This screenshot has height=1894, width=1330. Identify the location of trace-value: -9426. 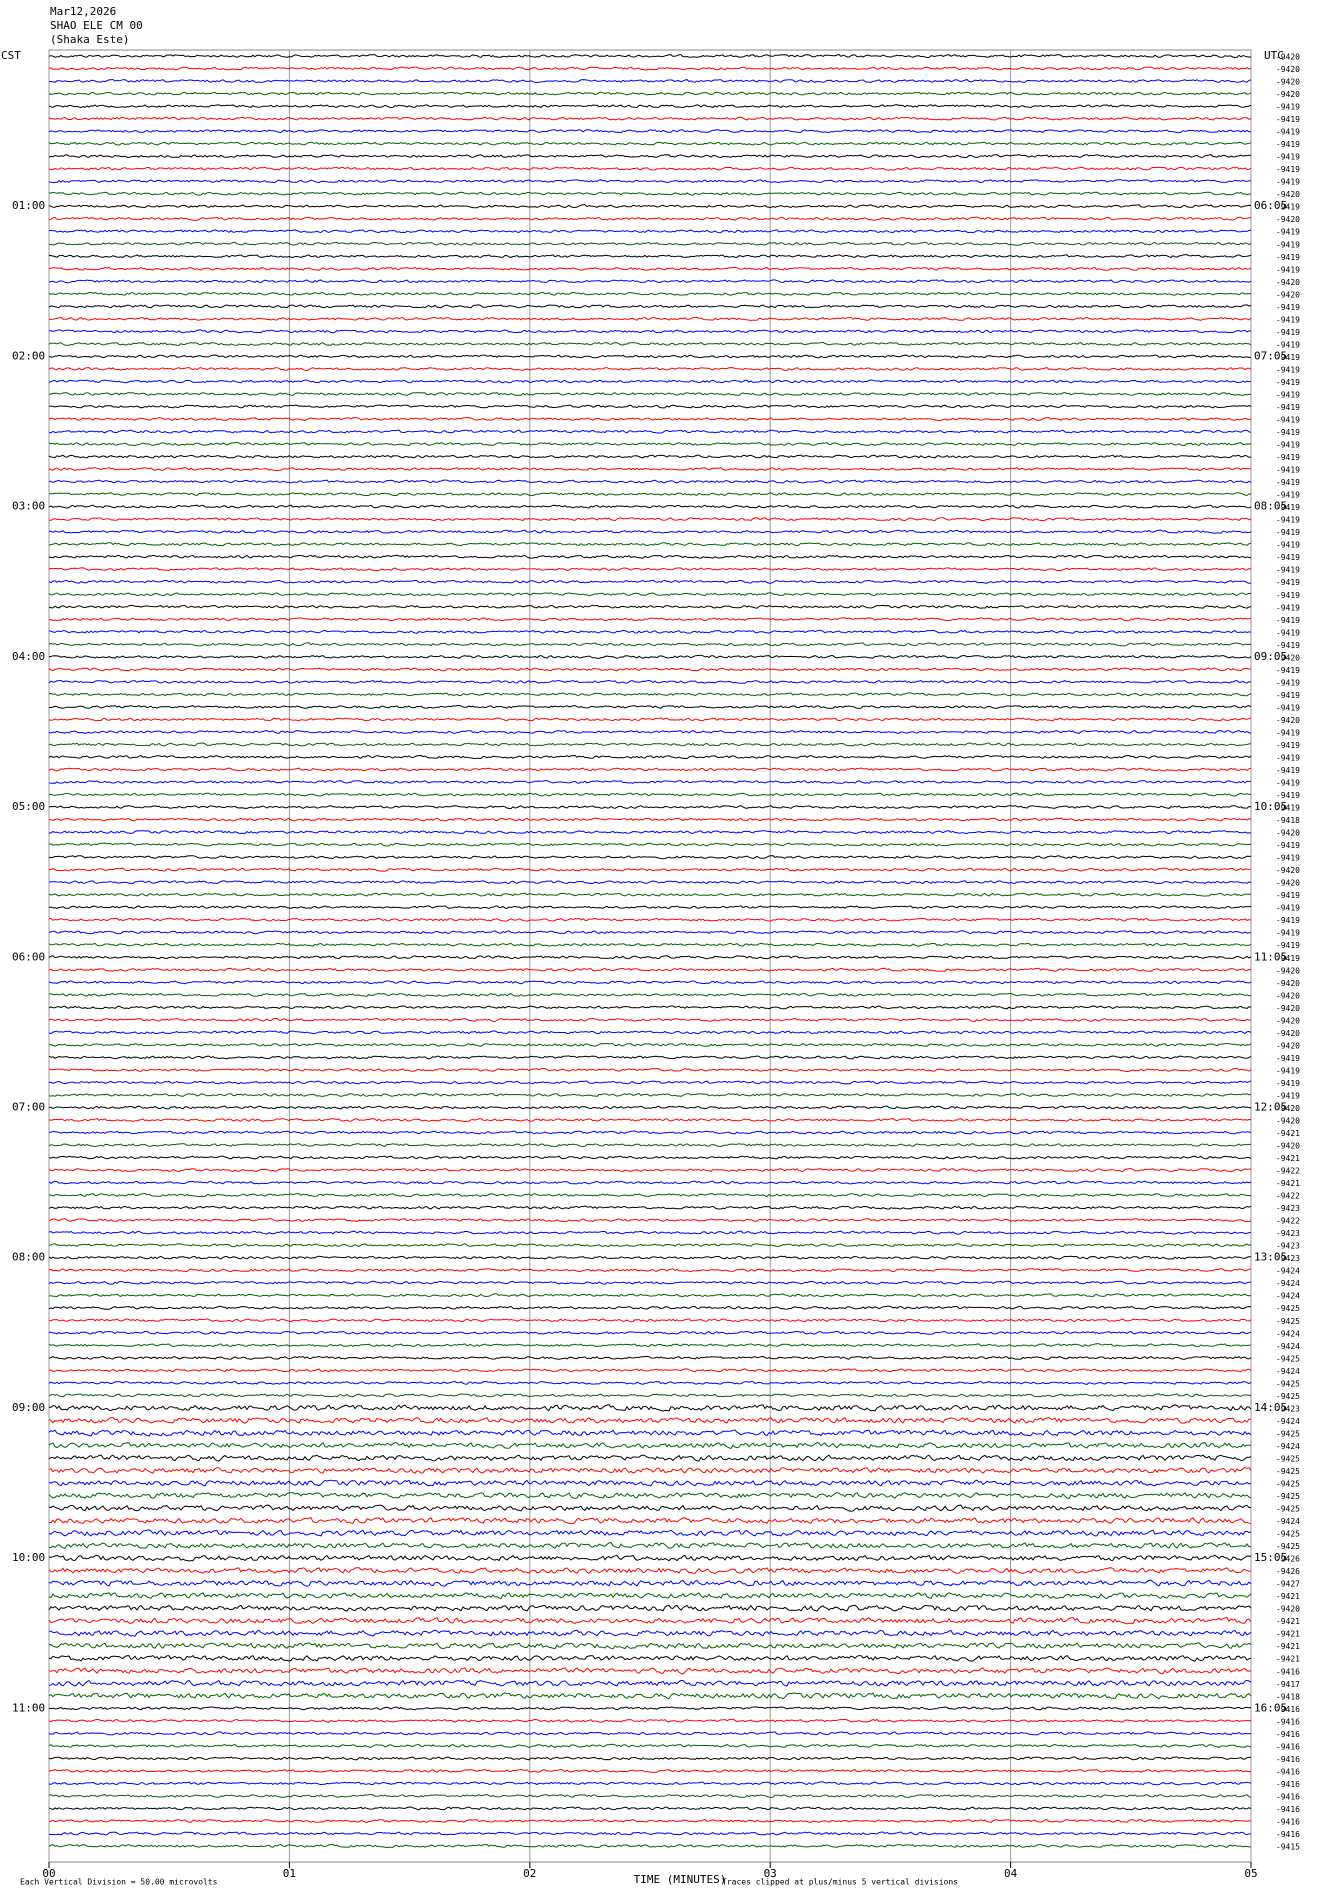
(1288, 1559).